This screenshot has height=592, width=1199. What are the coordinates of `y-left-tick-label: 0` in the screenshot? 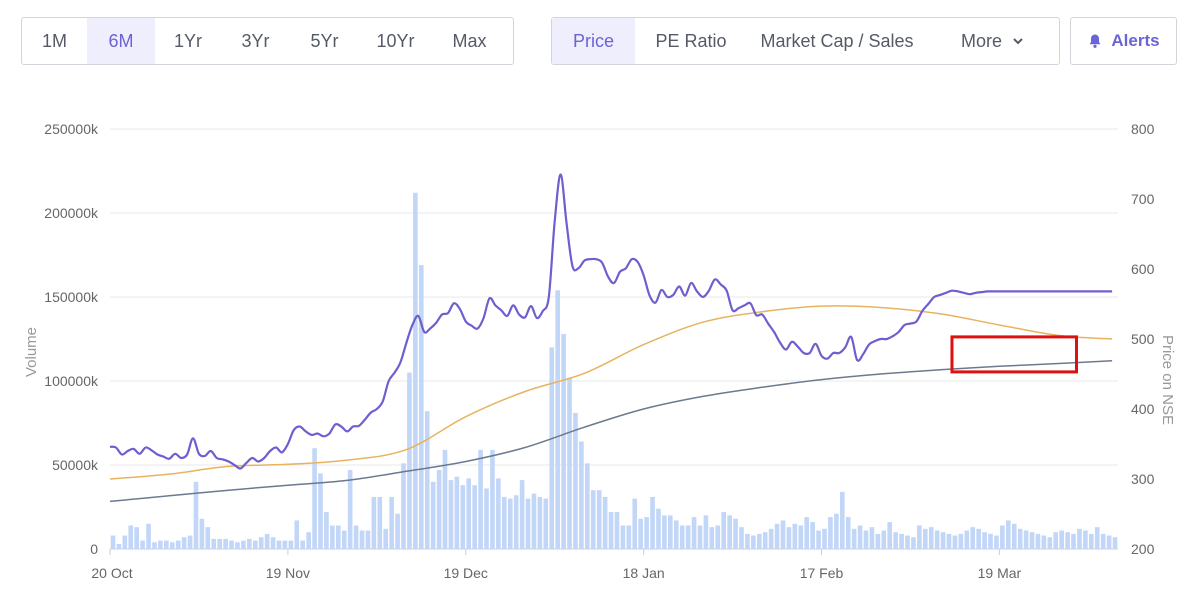 It's located at (94, 549).